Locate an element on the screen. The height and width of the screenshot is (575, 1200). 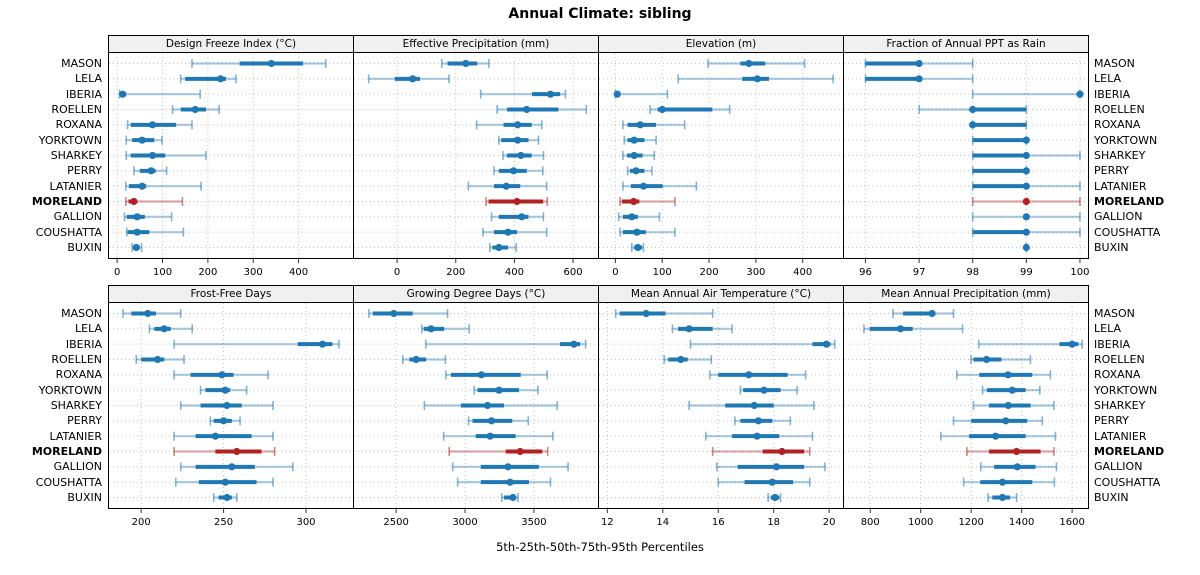
tick-label: 0 is located at coordinates (397, 272).